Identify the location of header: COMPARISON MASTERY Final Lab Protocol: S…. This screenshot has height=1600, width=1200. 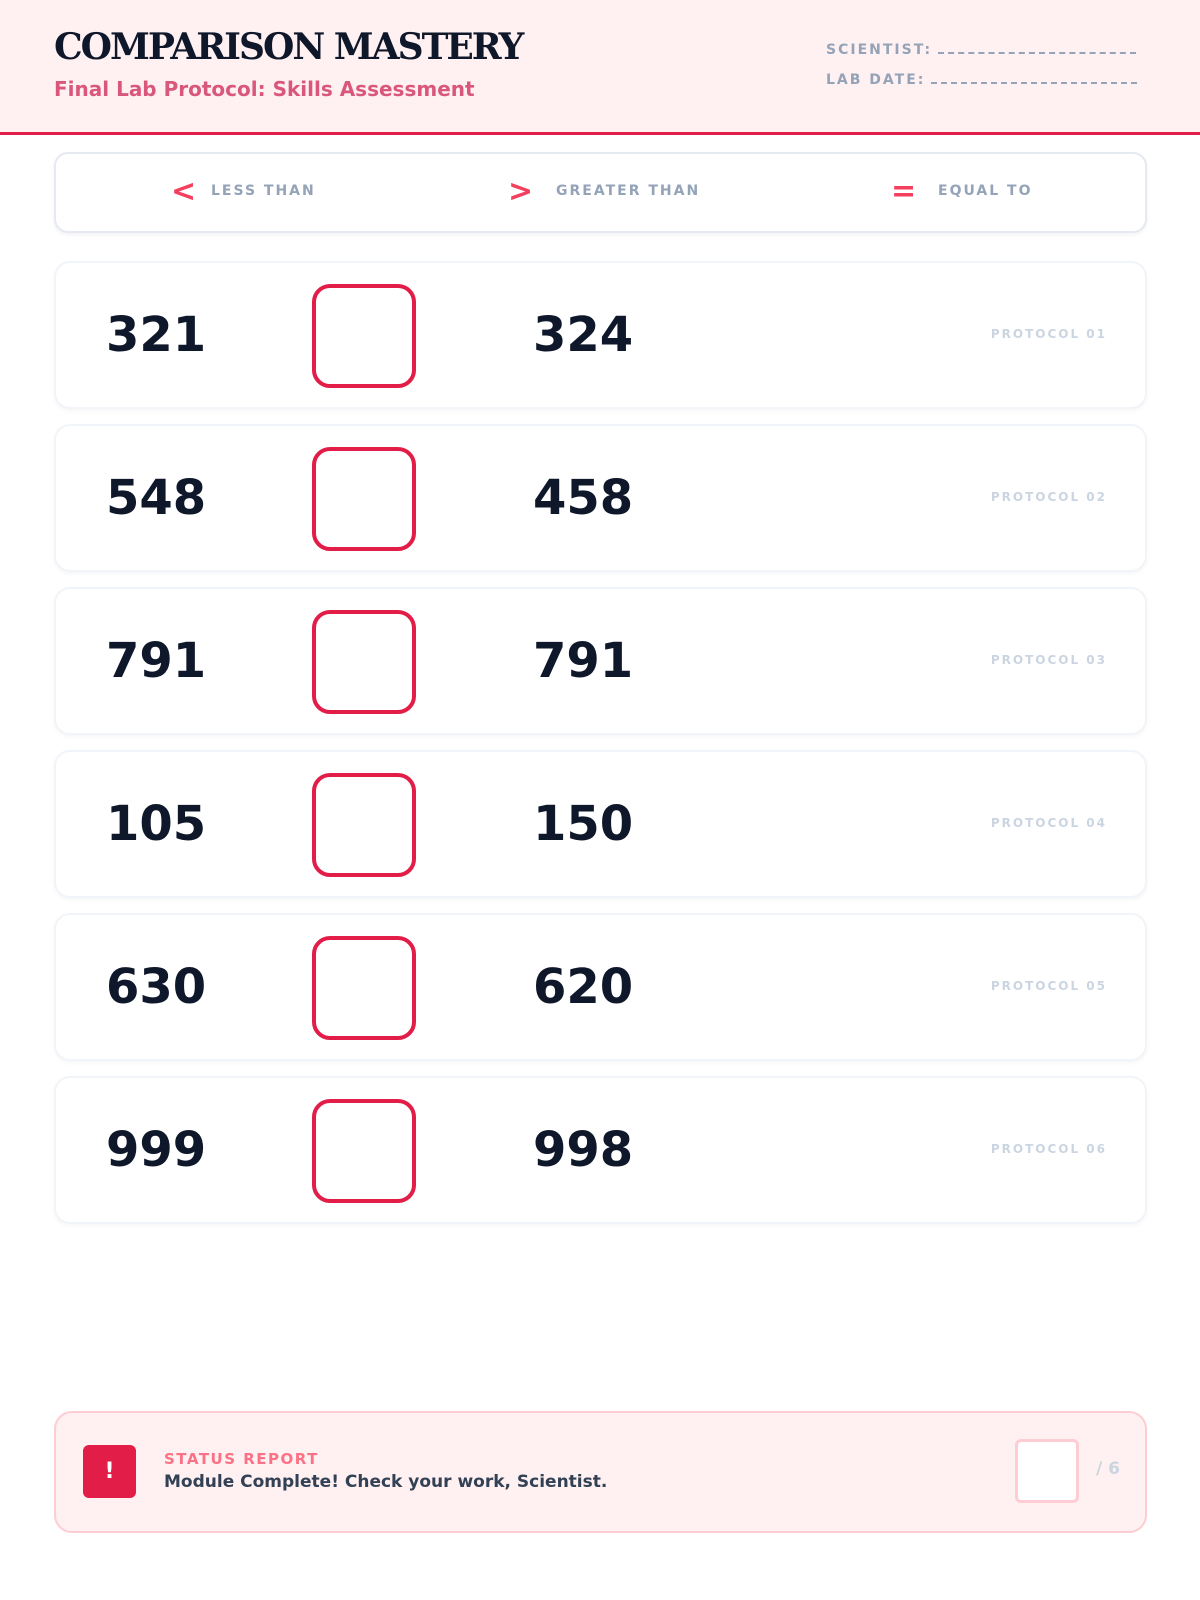
(600, 67).